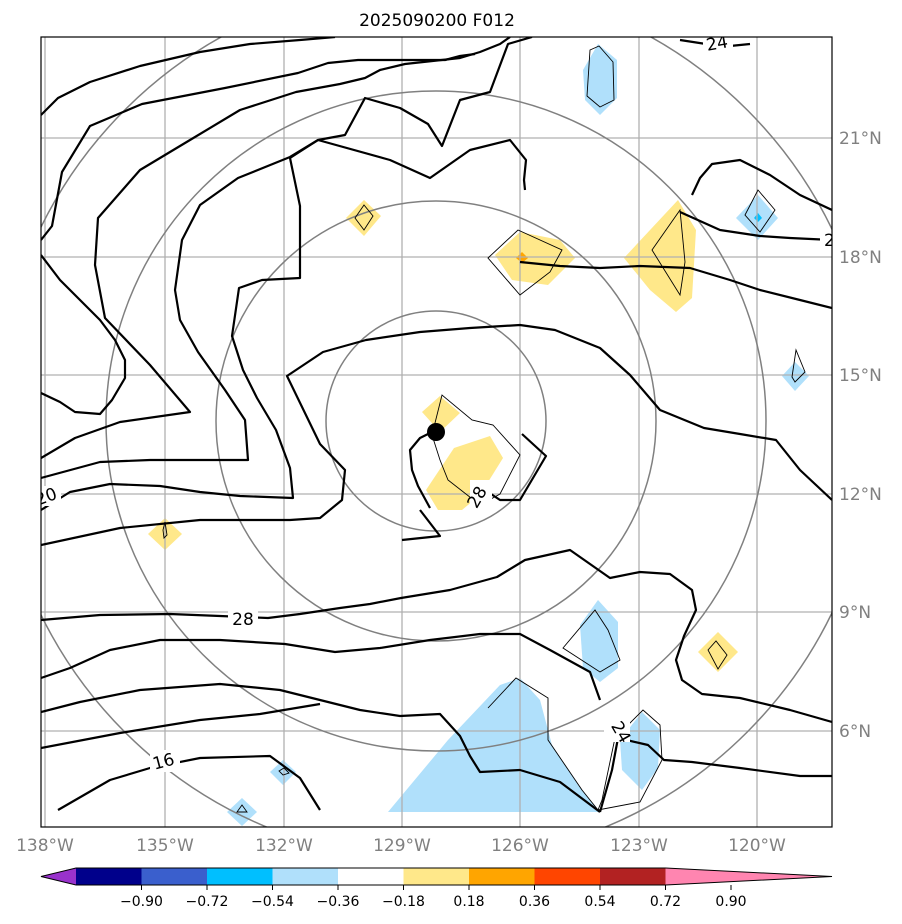 This screenshot has height=924, width=902. What do you see at coordinates (45, 846) in the screenshot?
I see `lon-label: 138°W` at bounding box center [45, 846].